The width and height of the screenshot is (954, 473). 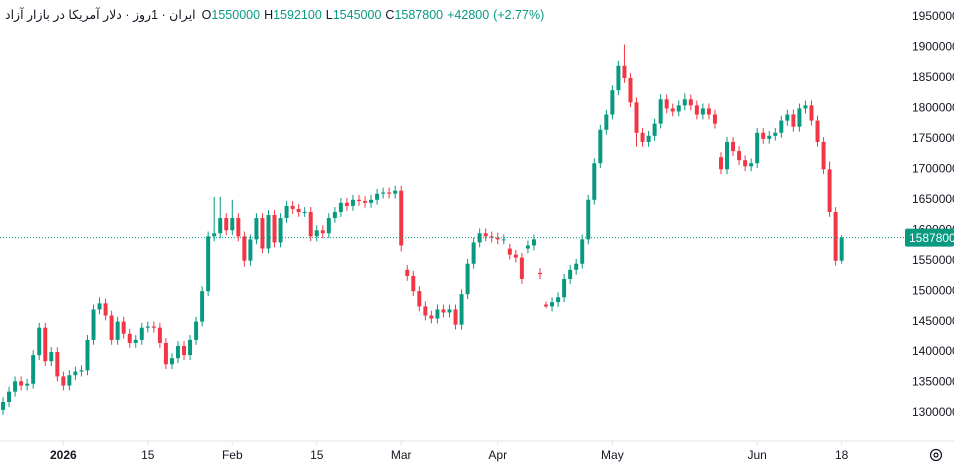 I want to click on x-tick-label: 2026, so click(x=63, y=455).